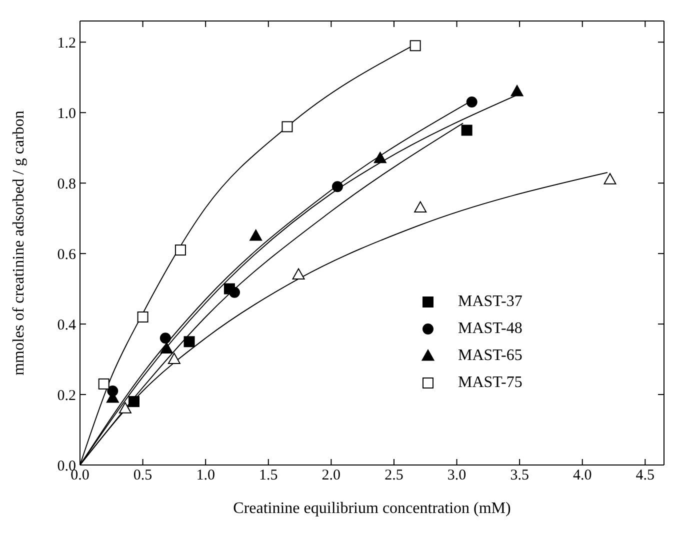 The width and height of the screenshot is (683, 533). Describe the element at coordinates (456, 476) in the screenshot. I see `x-tick-label: 3.0` at that location.